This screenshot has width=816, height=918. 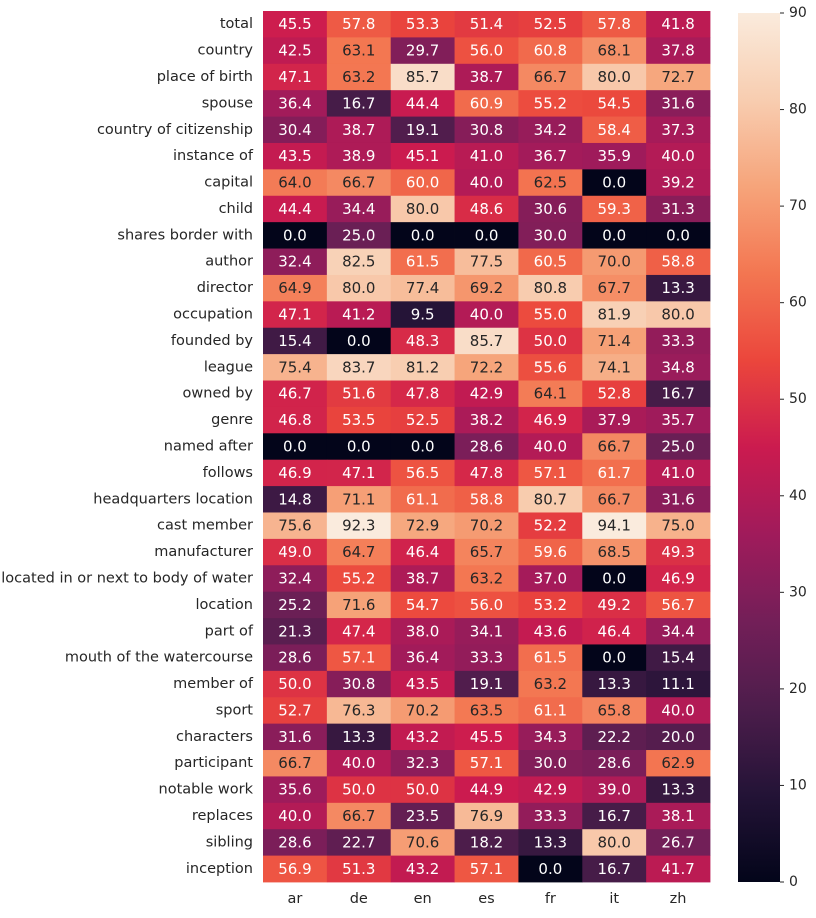 I want to click on cell-value-label: 76.3, so click(x=358, y=710).